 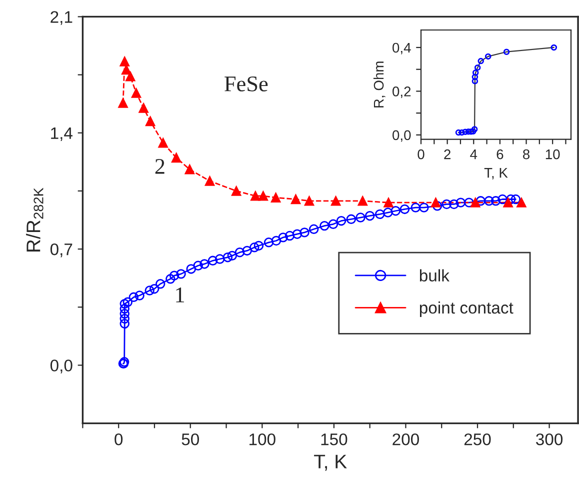 I want to click on x-tick-label: 4, so click(x=474, y=155).